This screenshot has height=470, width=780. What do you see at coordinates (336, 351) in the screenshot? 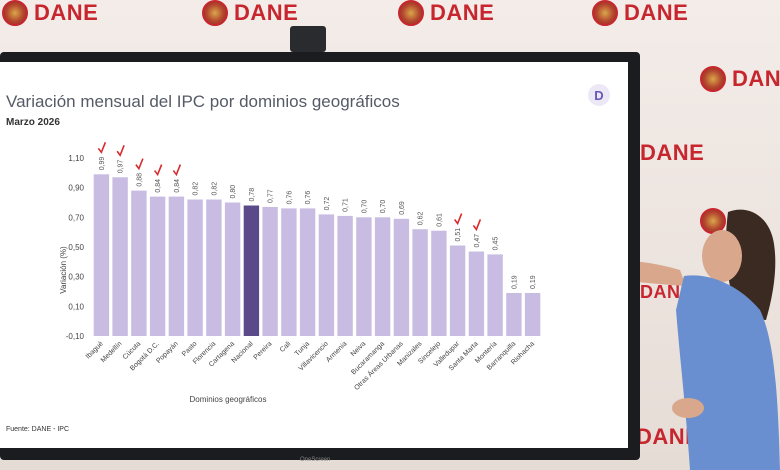
I see `x-tick-label: Armenia` at bounding box center [336, 351].